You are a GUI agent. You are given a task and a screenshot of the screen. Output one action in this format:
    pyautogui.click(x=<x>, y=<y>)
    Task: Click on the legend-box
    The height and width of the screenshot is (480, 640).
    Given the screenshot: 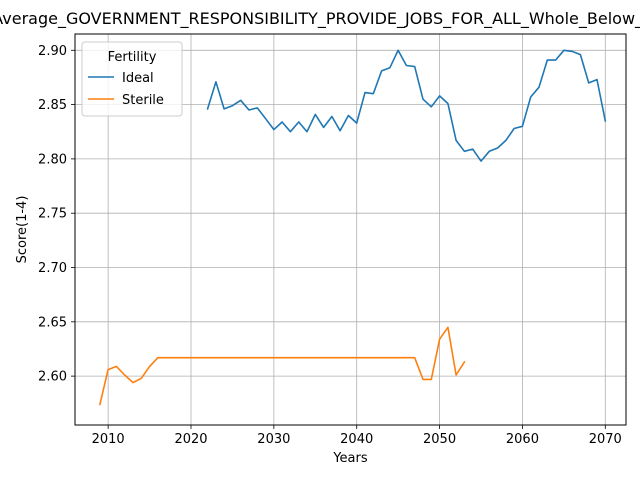 What is the action you would take?
    pyautogui.click(x=132, y=79)
    